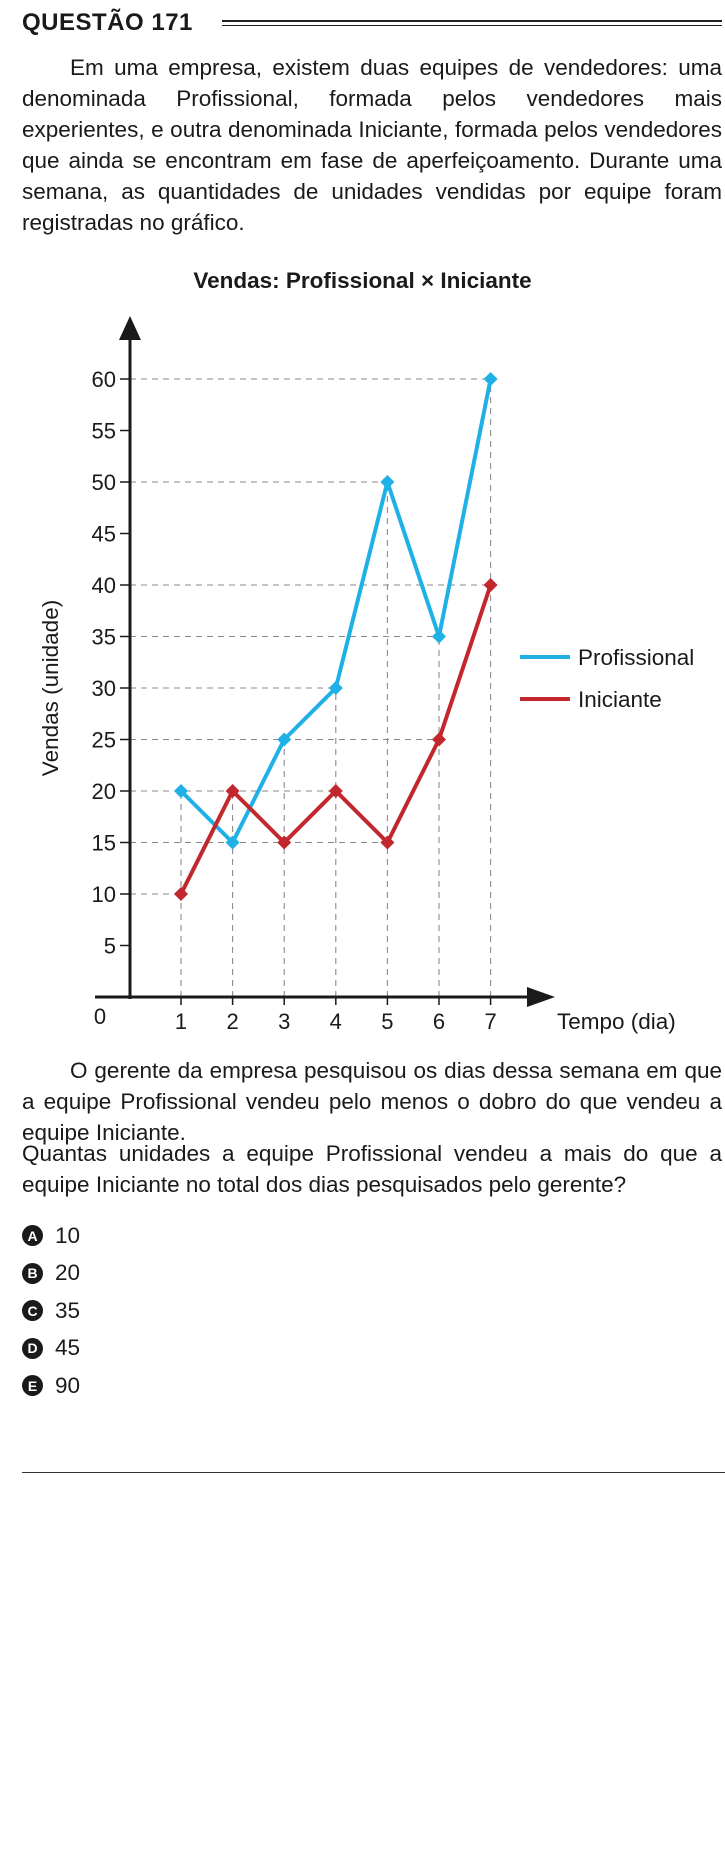  Describe the element at coordinates (616, 1021) in the screenshot. I see `x-axis-label: Tempo (dia)` at that location.